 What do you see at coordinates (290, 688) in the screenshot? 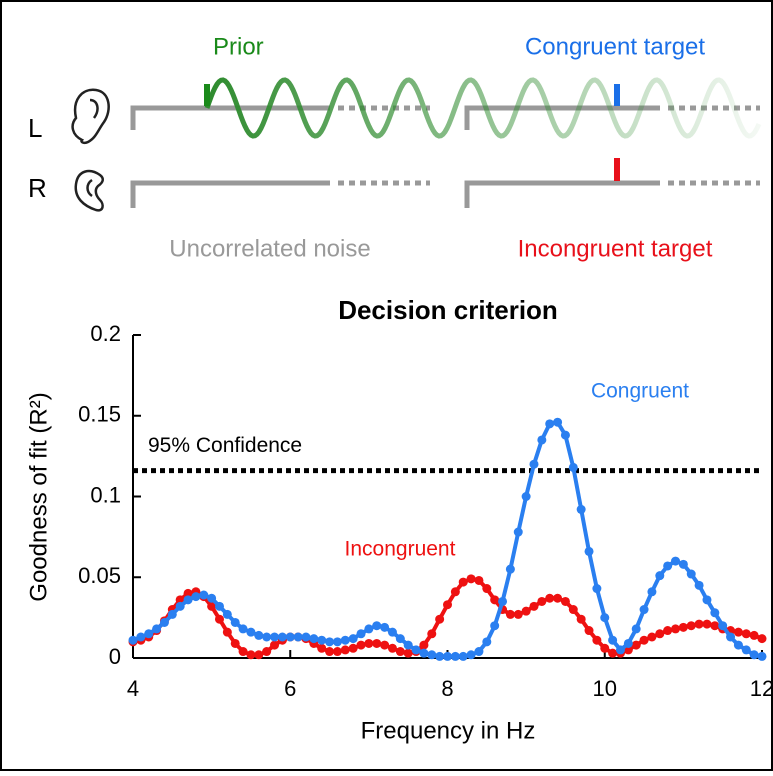
I see `x-tick-label: 6` at bounding box center [290, 688].